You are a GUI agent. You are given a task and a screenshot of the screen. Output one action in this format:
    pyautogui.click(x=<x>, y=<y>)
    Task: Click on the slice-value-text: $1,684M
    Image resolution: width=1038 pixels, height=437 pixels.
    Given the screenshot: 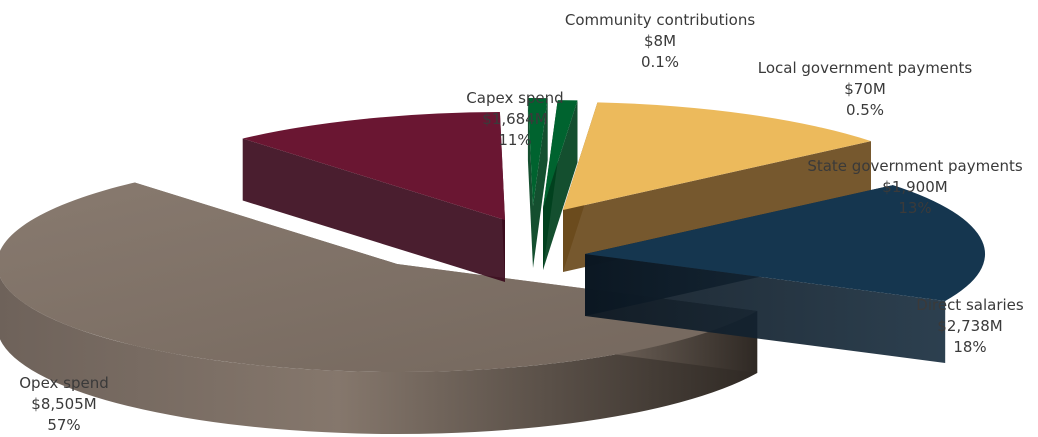 What is the action you would take?
    pyautogui.click(x=515, y=119)
    